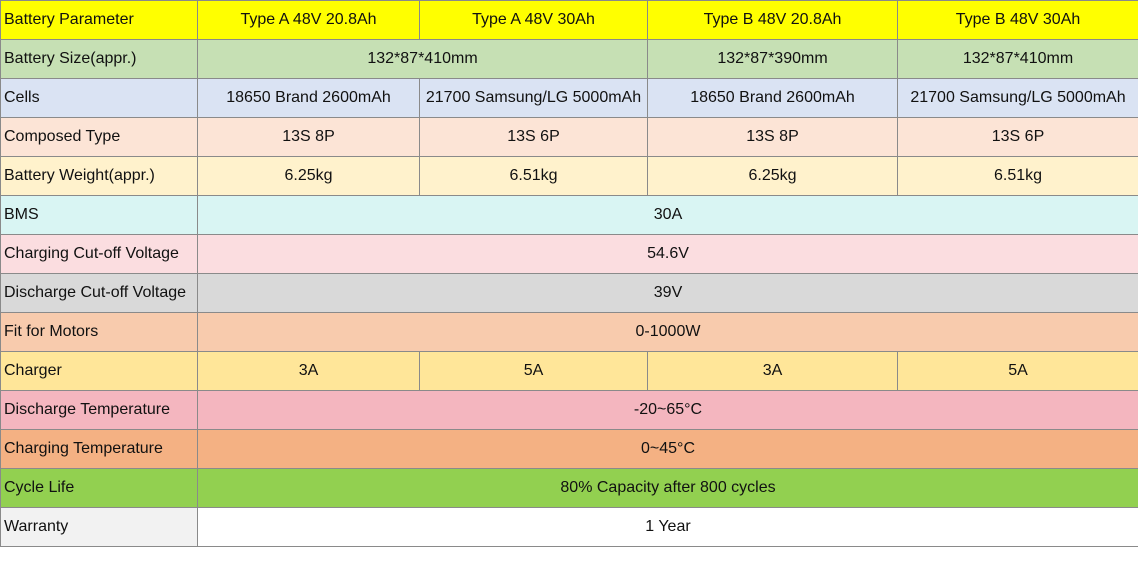 The image size is (1138, 561). I want to click on header-type-a-30ah: Type A 48V 30Ah, so click(533, 20).